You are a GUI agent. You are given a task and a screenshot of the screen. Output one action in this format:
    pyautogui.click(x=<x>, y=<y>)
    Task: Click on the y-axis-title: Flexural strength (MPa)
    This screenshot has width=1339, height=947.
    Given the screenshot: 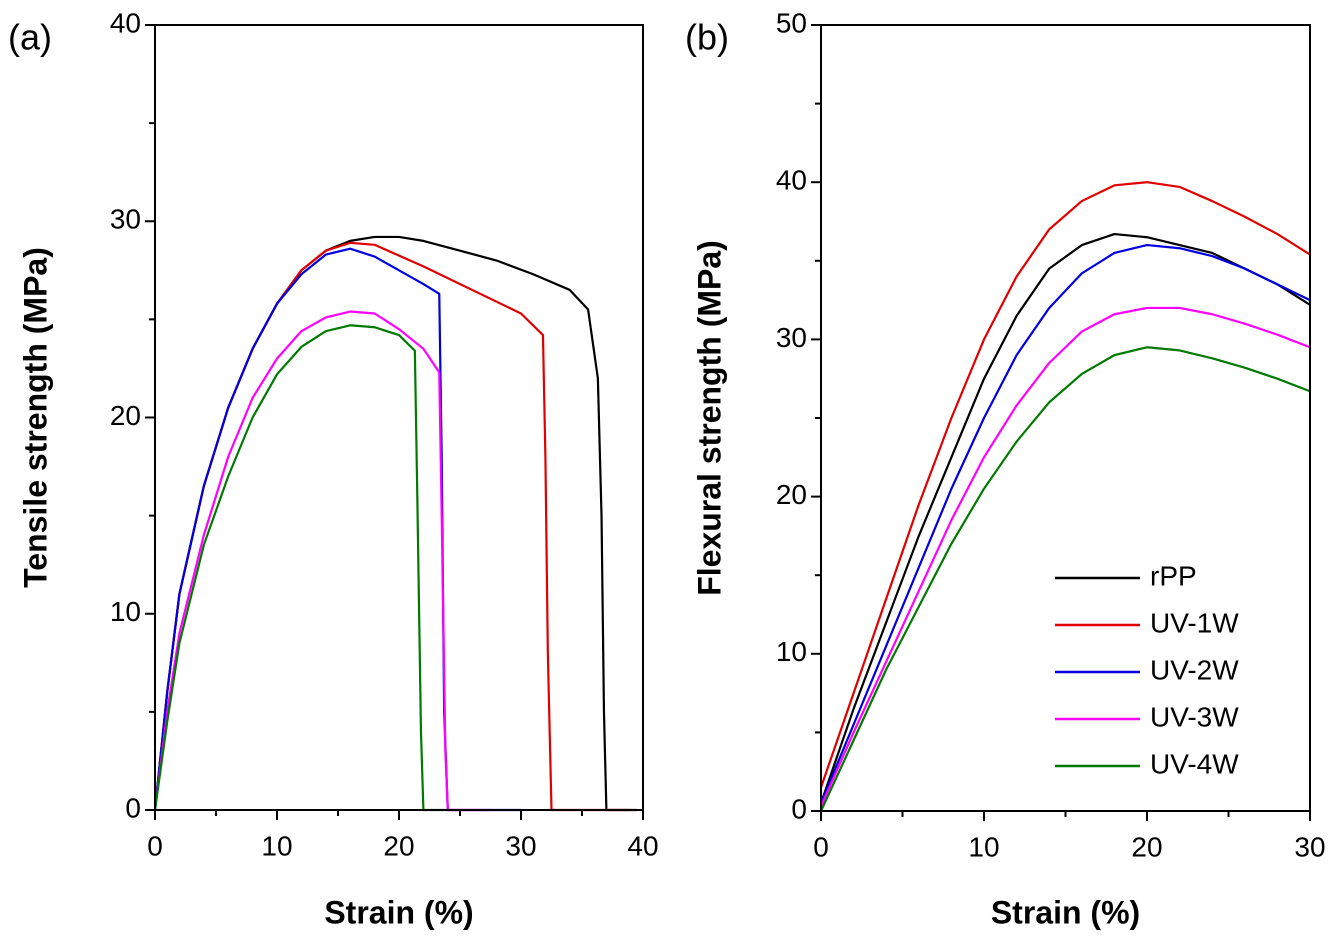 What is the action you would take?
    pyautogui.click(x=709, y=418)
    